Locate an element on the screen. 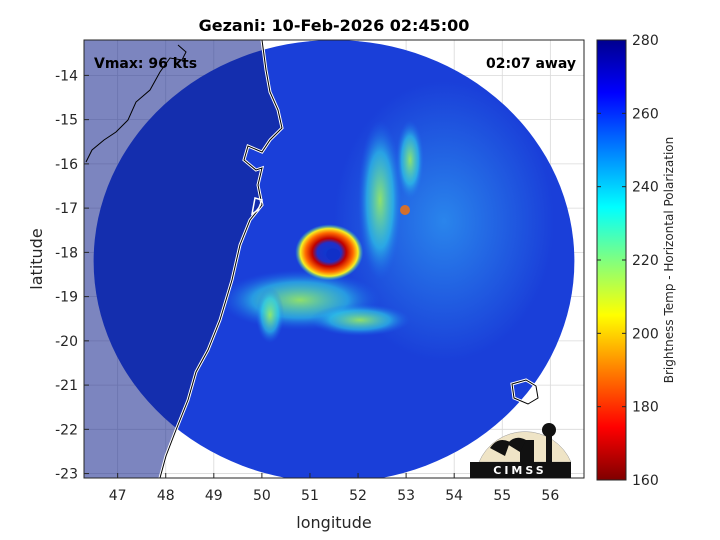 This screenshot has width=720, height=540. y-axis-label: latitude is located at coordinates (36, 258).